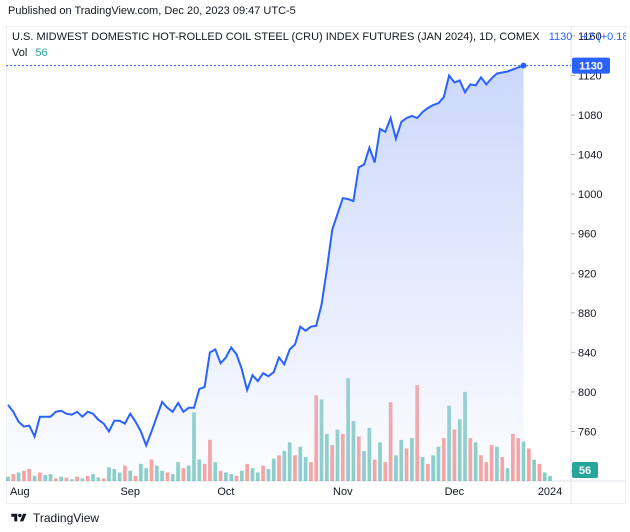  Describe the element at coordinates (590, 195) in the screenshot. I see `y-tick-label: 1000` at that location.